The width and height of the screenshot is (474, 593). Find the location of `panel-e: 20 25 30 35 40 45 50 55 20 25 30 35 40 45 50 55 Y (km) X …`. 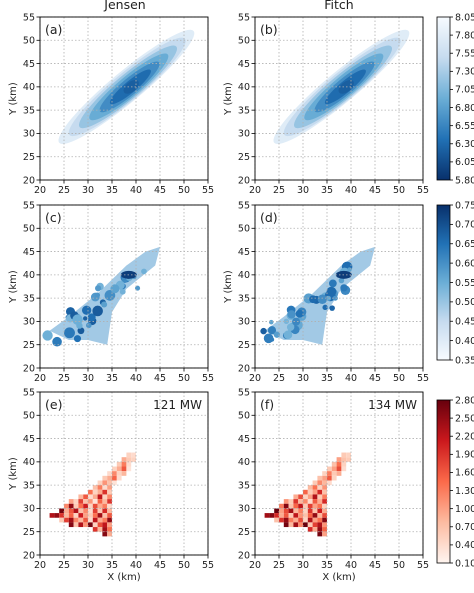

panel-e: 20 25 30 35 40 45 50 55 20 25 30 35 40 45 50 55 Y (km) X … is located at coordinates (111, 485).